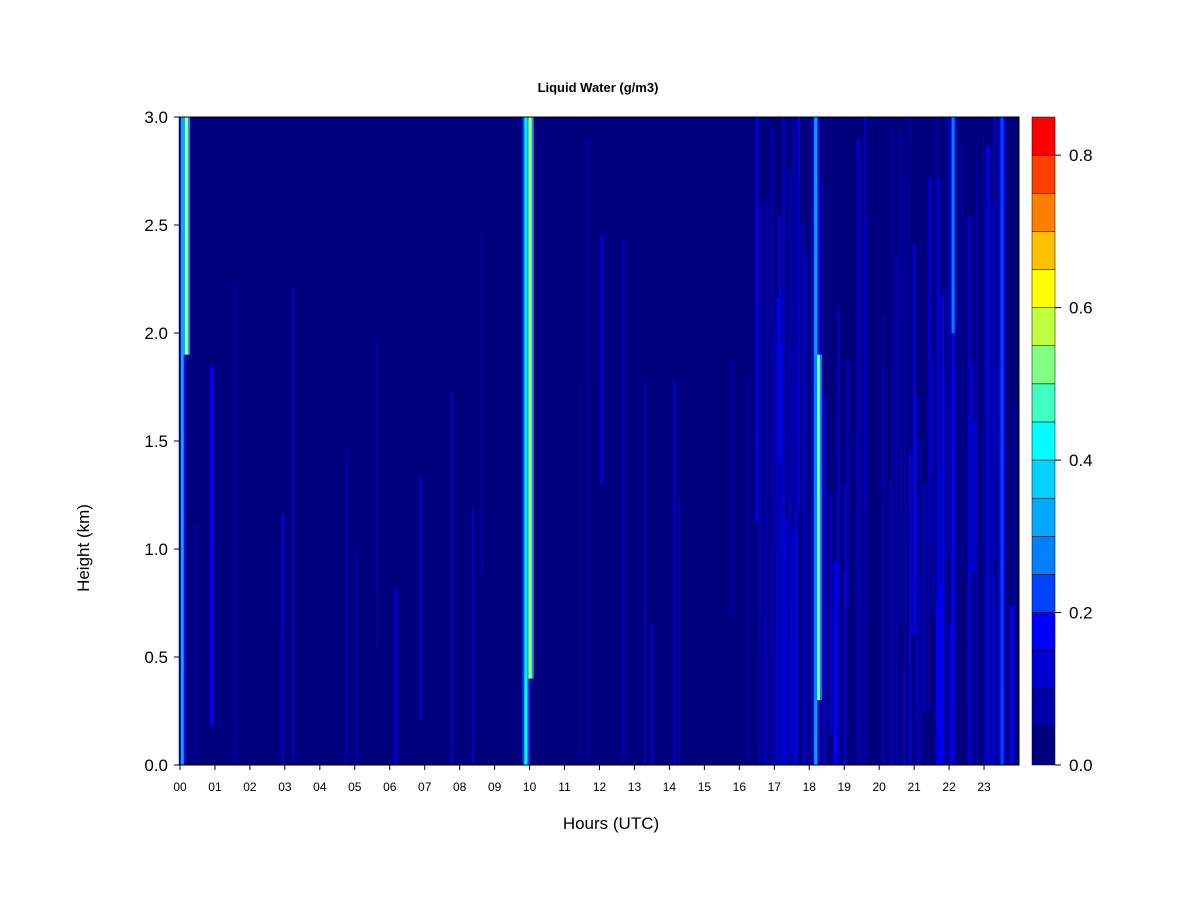  What do you see at coordinates (83, 548) in the screenshot?
I see `y-axis-label: Height (km)` at bounding box center [83, 548].